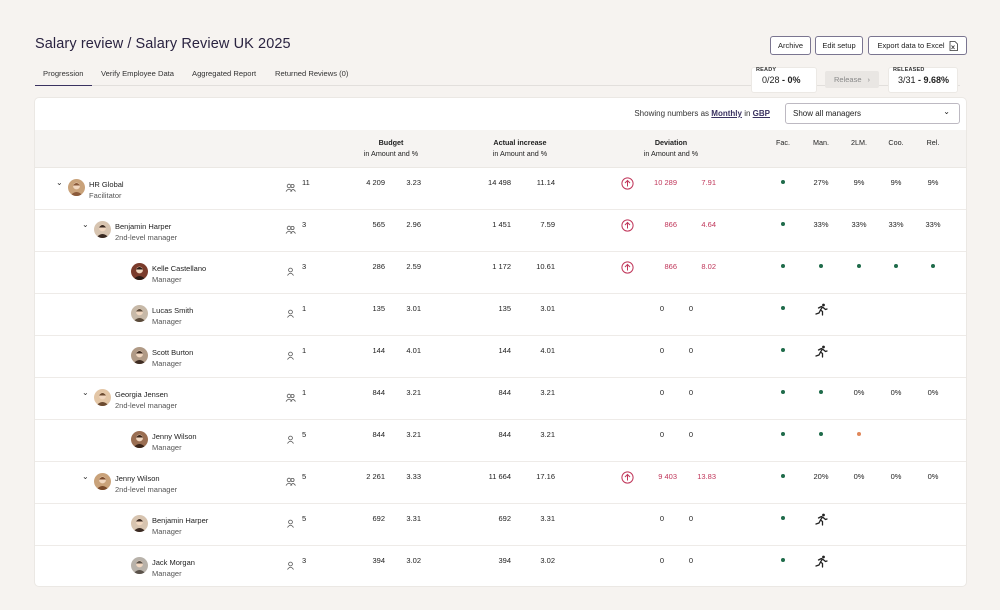 Image resolution: width=1000 pixels, height=610 pixels. Describe the element at coordinates (783, 142) in the screenshot. I see `col-fac: Fac.` at that location.